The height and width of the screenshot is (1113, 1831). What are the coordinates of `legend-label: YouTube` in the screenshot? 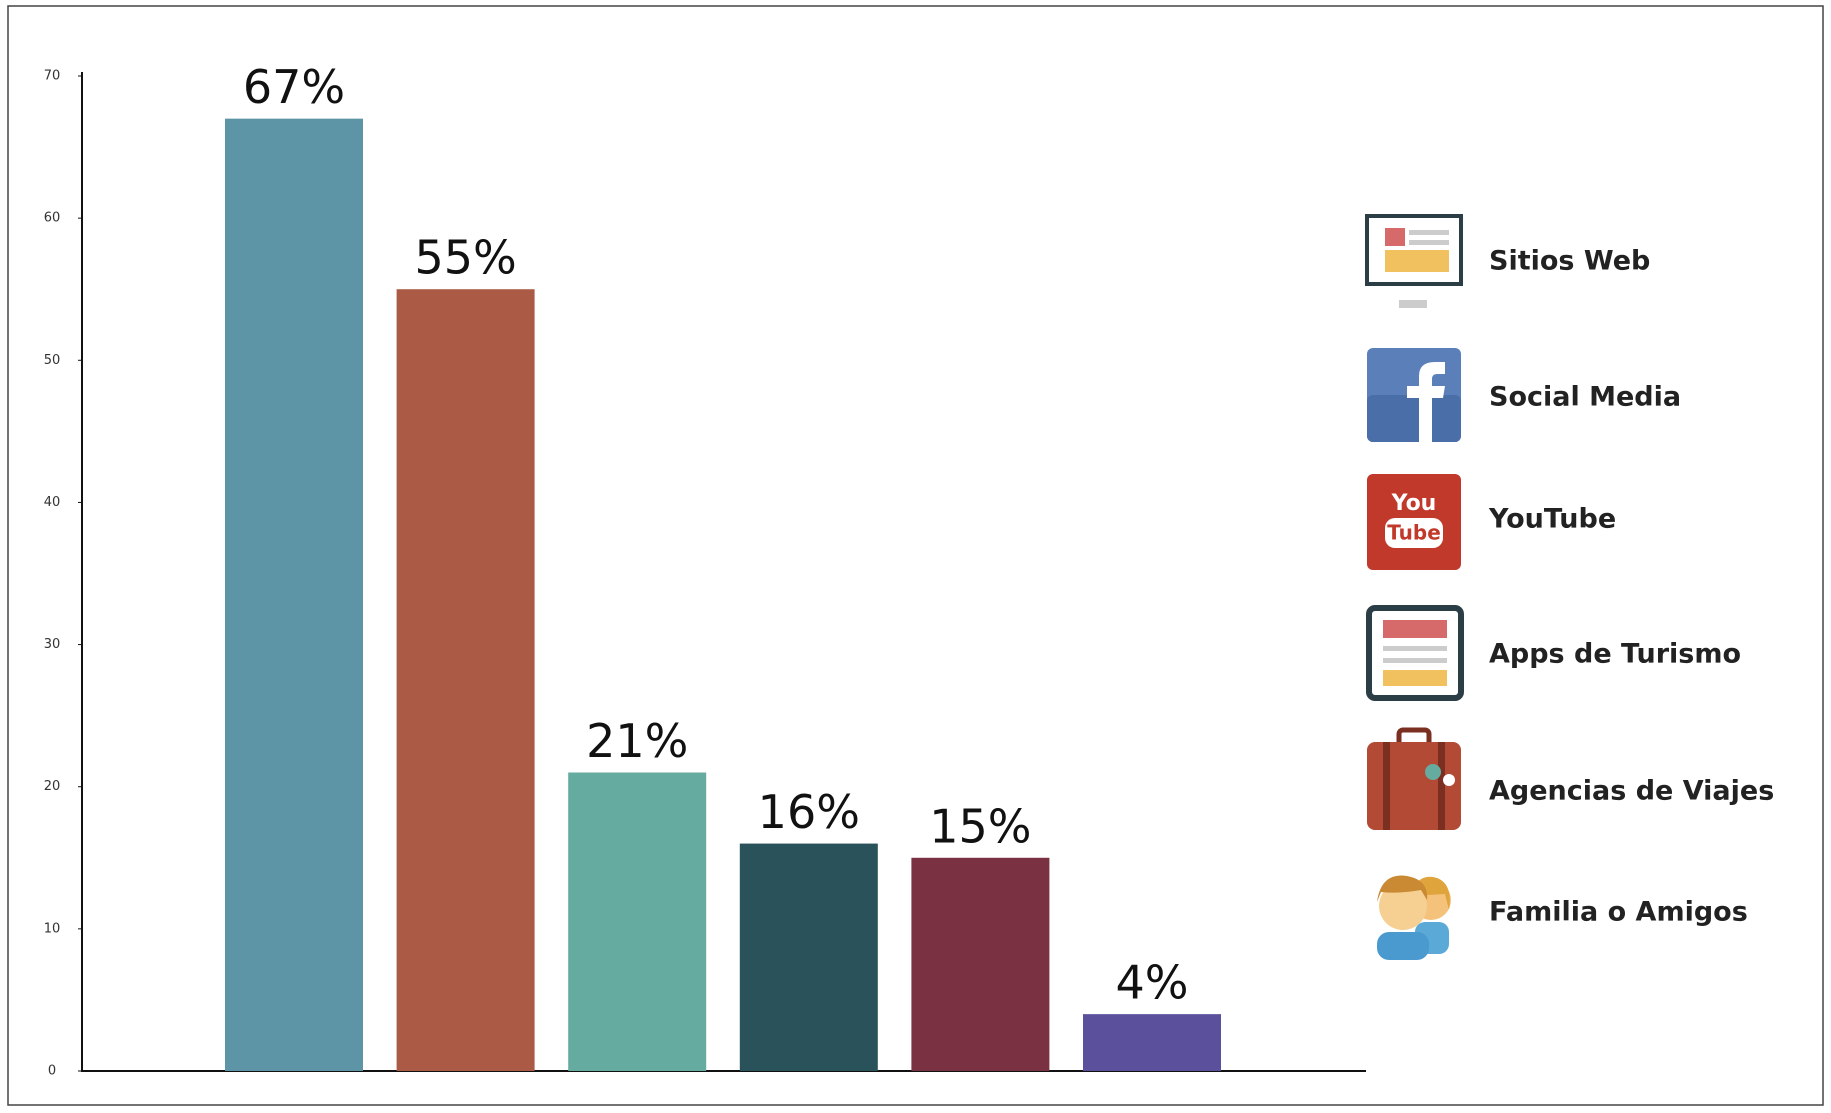 It's located at (1552, 519).